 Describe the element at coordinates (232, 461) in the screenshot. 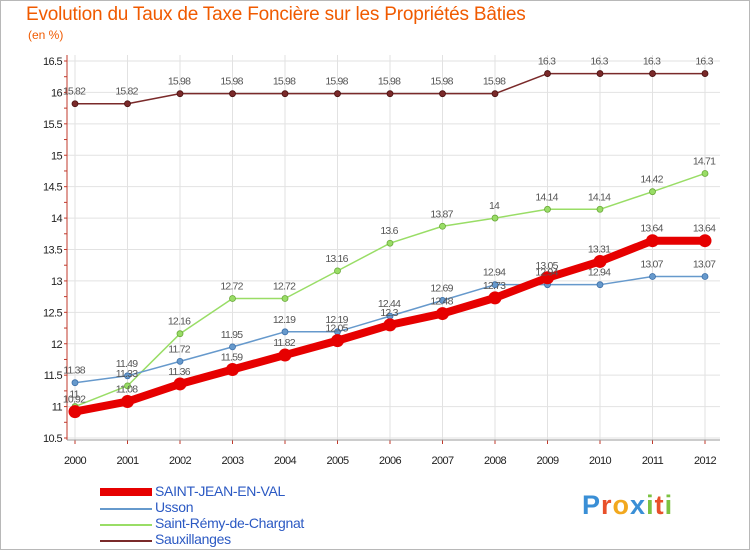

I see `x-tick-label: 2003` at that location.